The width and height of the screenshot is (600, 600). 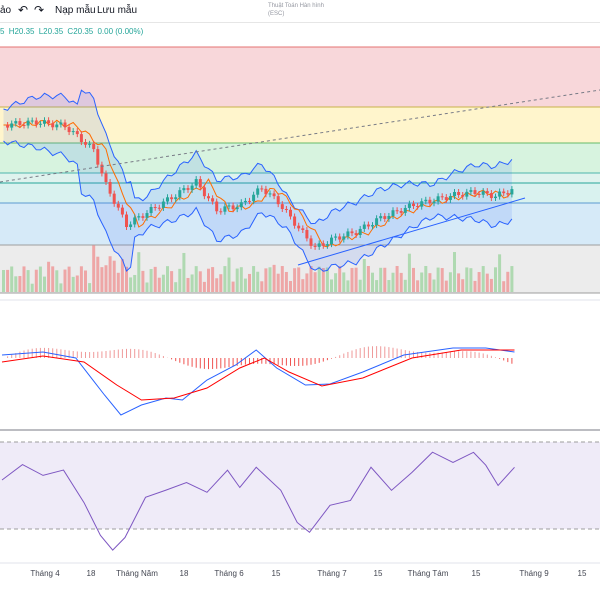 What do you see at coordinates (39, 10) in the screenshot?
I see `redo-icon: ↷` at bounding box center [39, 10].